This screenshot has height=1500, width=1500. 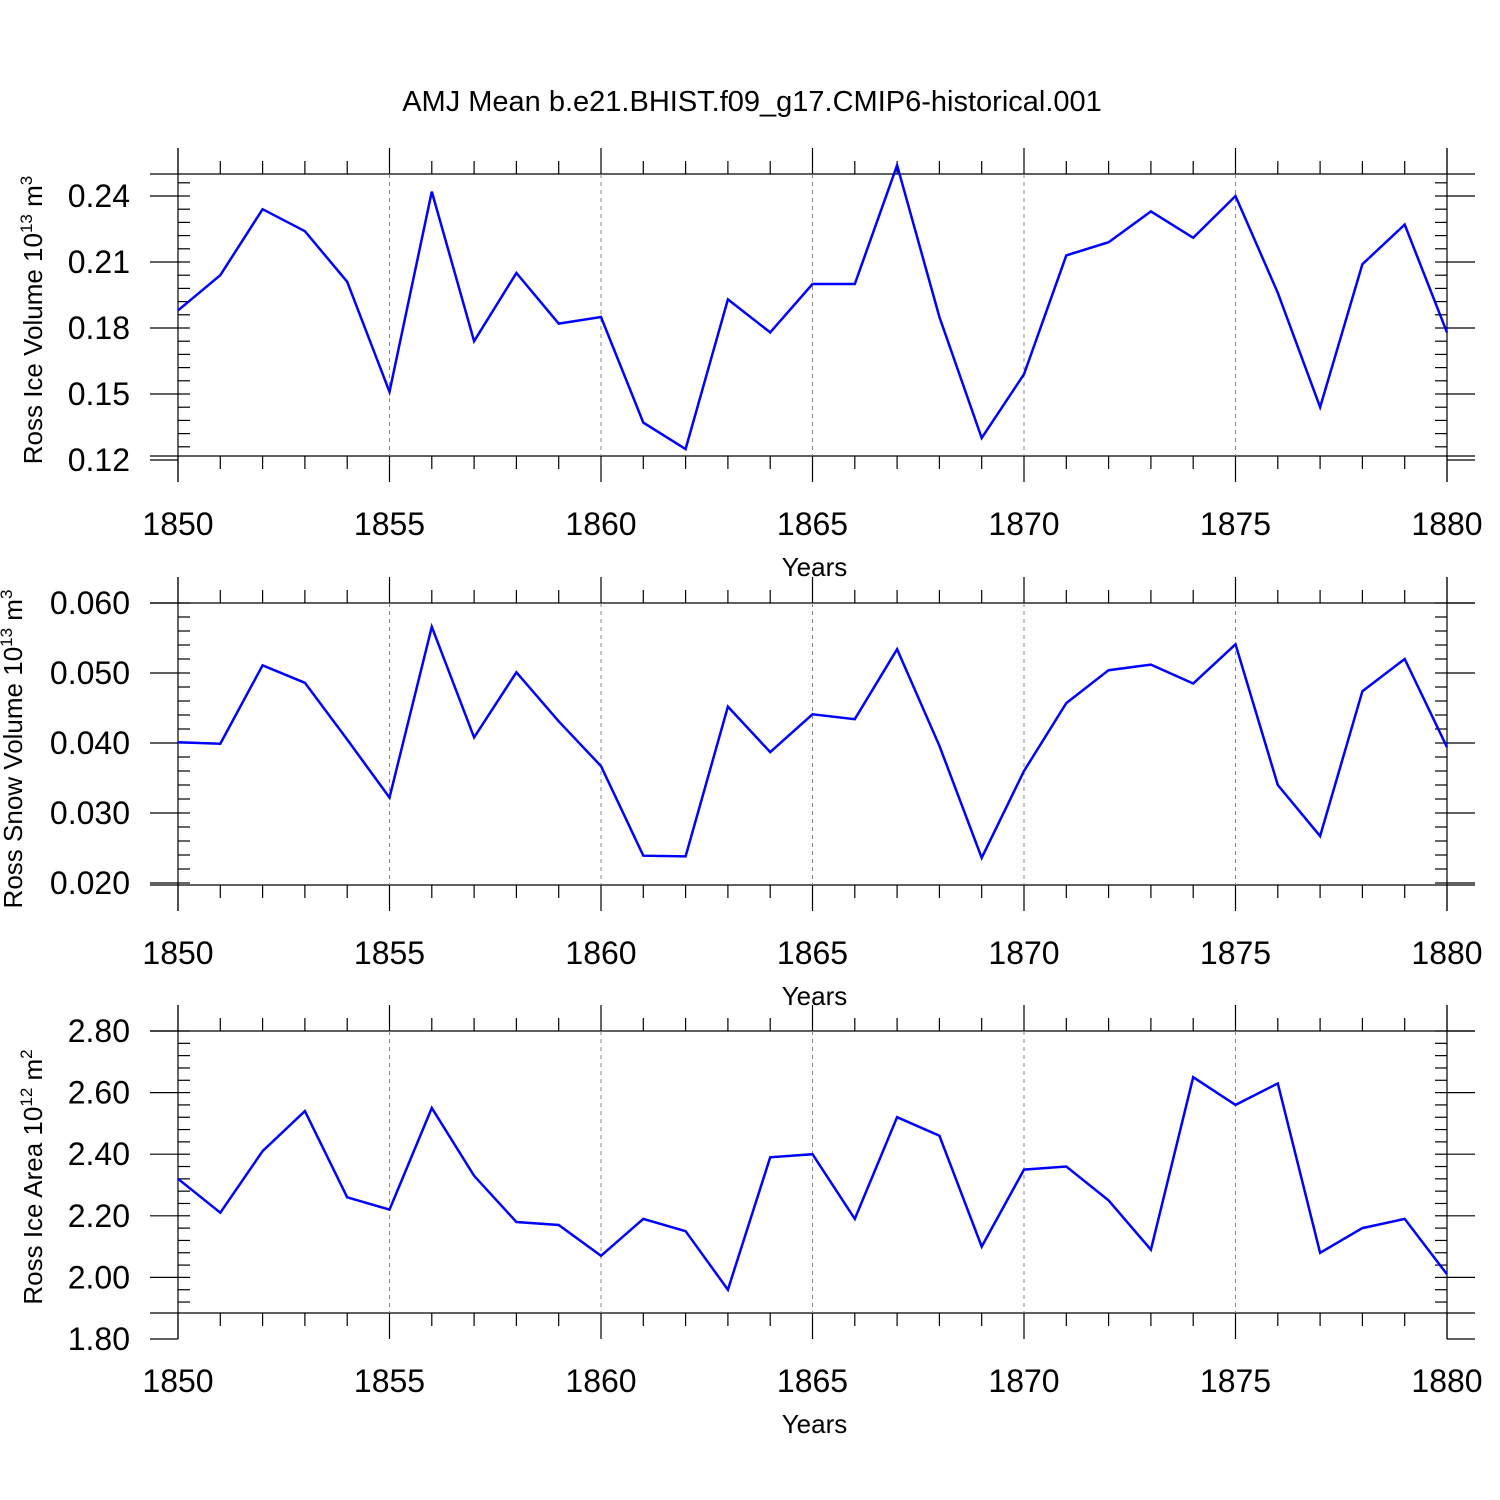 What do you see at coordinates (26, 1097) in the screenshot?
I see `y-axis-label-superscript: 12` at bounding box center [26, 1097].